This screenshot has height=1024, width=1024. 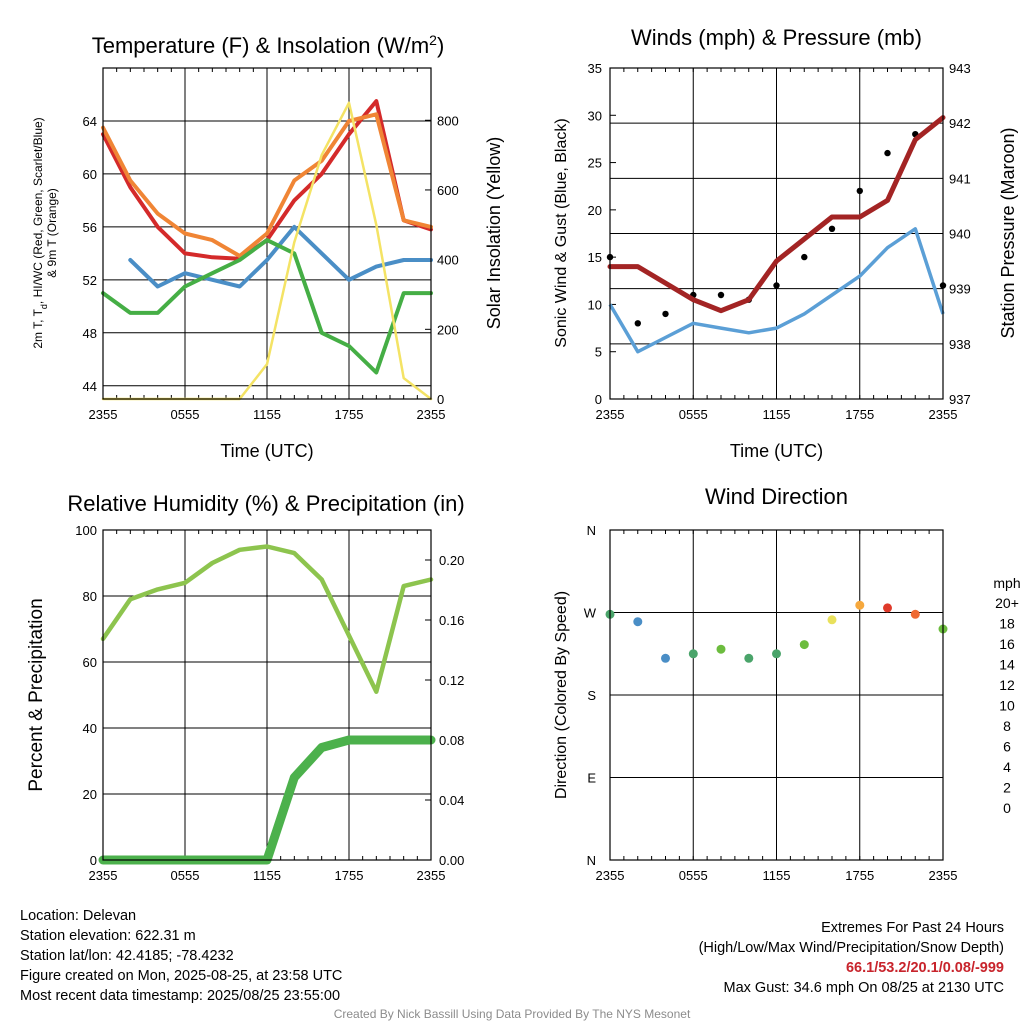 I want to click on rh-y-axis-label: Percent & Precipitation, so click(x=36, y=694).